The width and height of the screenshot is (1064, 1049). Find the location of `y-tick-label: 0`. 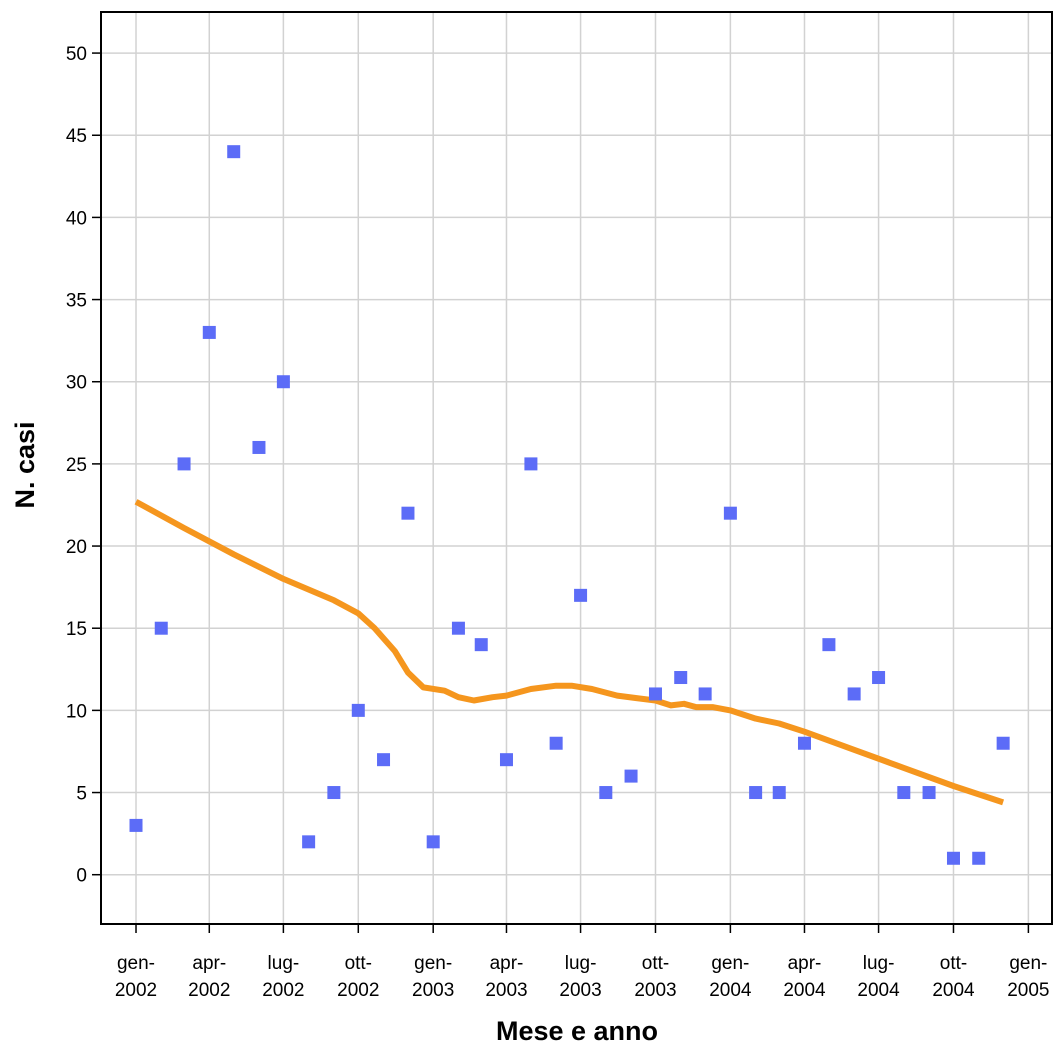

y-tick-label: 0 is located at coordinates (81, 876).